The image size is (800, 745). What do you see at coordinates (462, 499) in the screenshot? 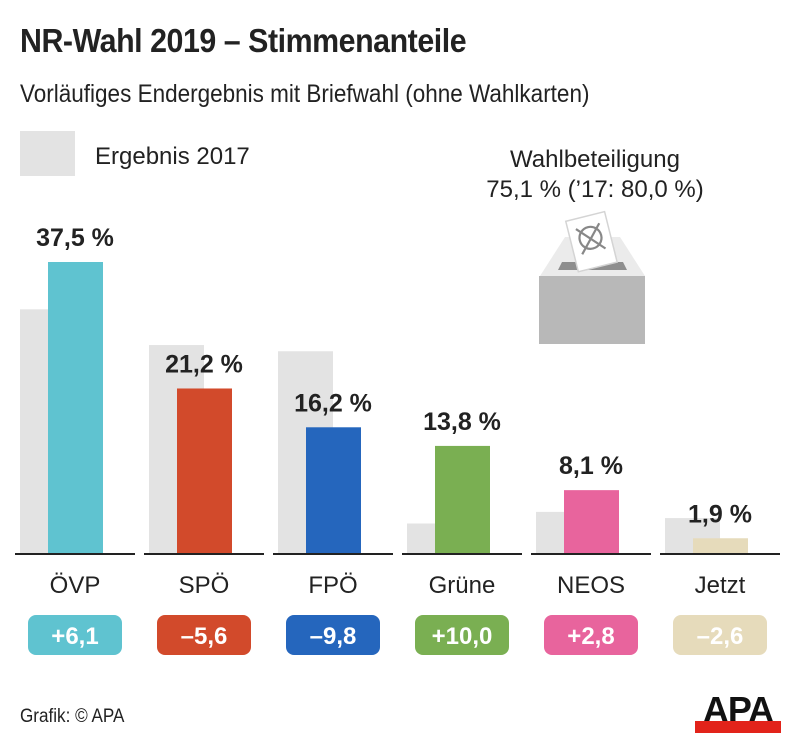
I see `bar-2019-grne` at bounding box center [462, 499].